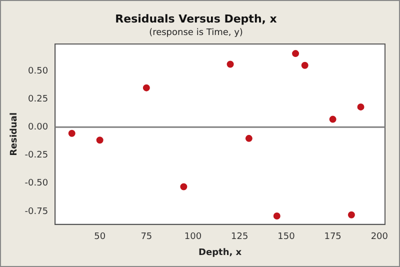 The width and height of the screenshot is (400, 267). What do you see at coordinates (36, 183) in the screenshot?
I see `y-tick-label: -0.50` at bounding box center [36, 183].